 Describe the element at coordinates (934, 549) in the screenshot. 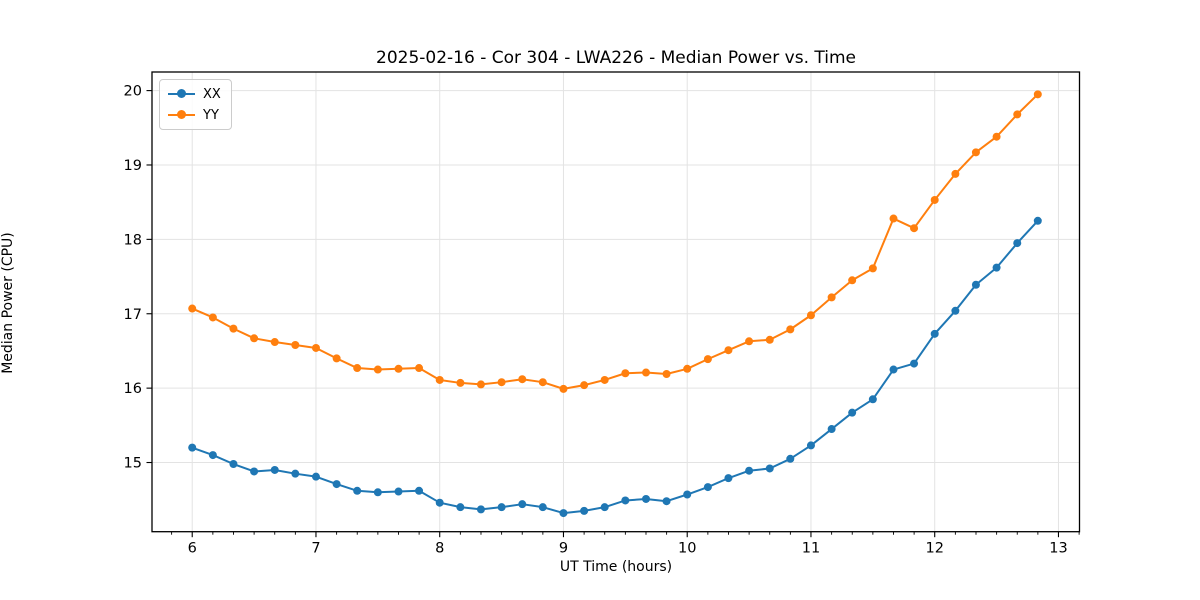

I see `x-tick-label: 12` at that location.